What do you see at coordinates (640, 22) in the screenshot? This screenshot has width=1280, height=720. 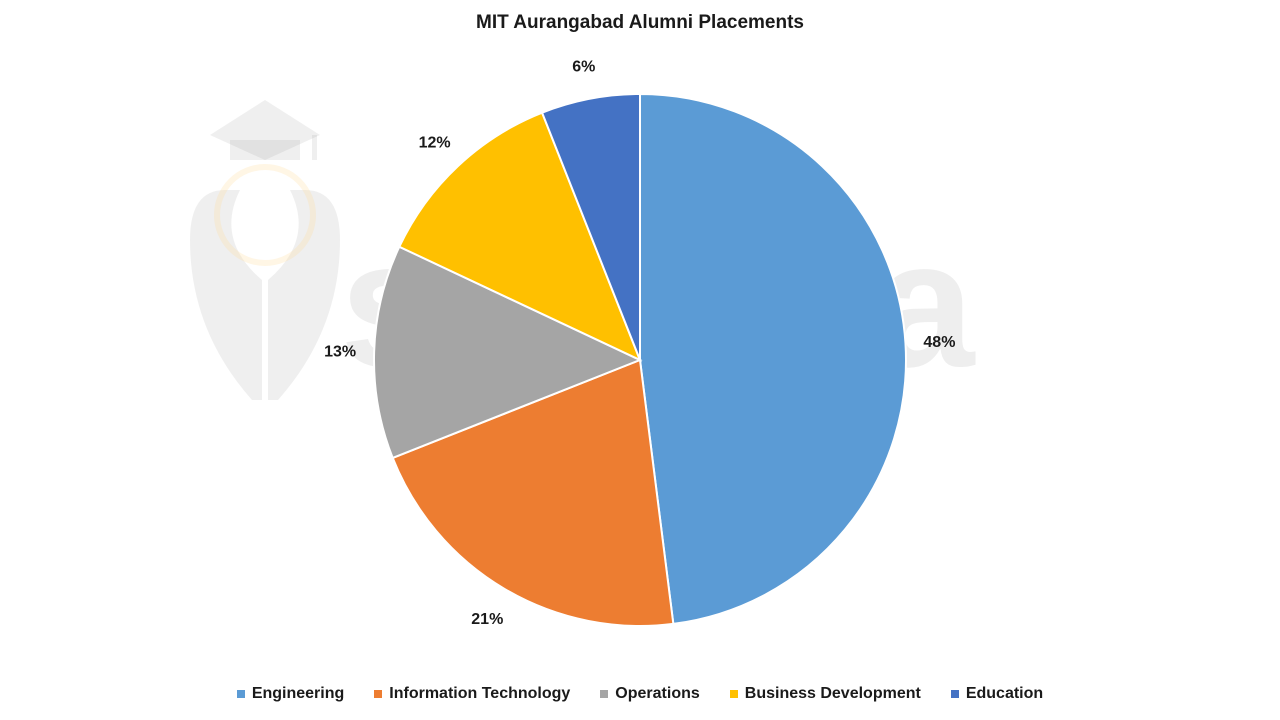 I see `chart-title: MIT Aurangabad Alumni Placements` at bounding box center [640, 22].